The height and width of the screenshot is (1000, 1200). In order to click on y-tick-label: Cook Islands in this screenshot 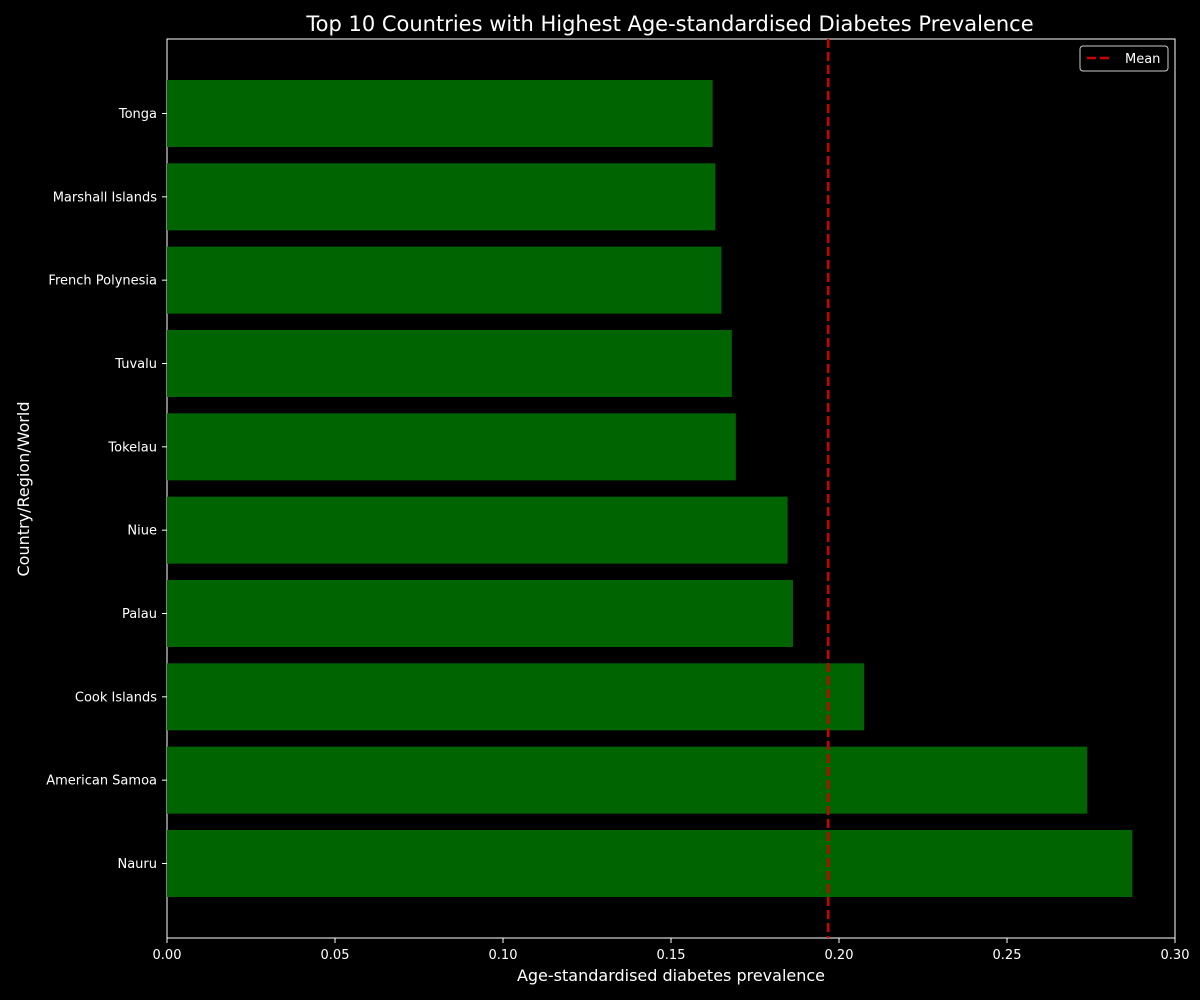, I will do `click(116, 697)`.